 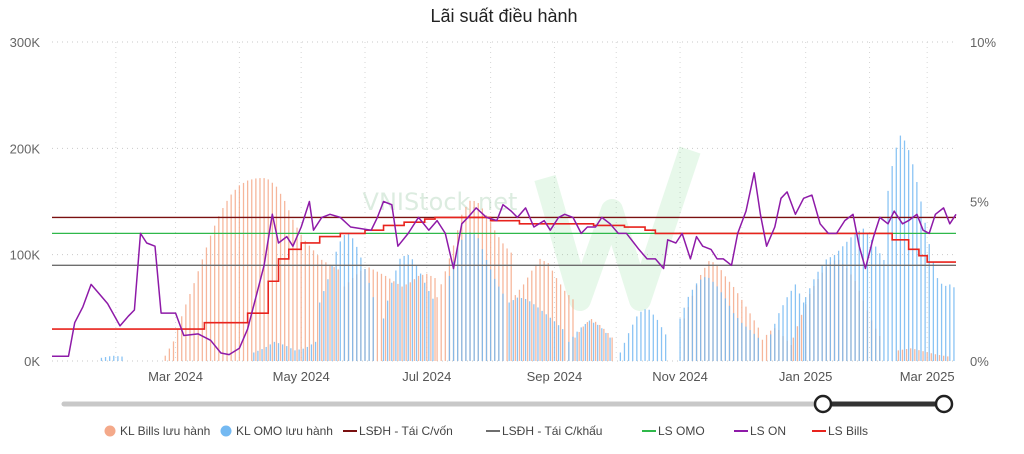 I want to click on slider-start-handle, so click(x=823, y=404).